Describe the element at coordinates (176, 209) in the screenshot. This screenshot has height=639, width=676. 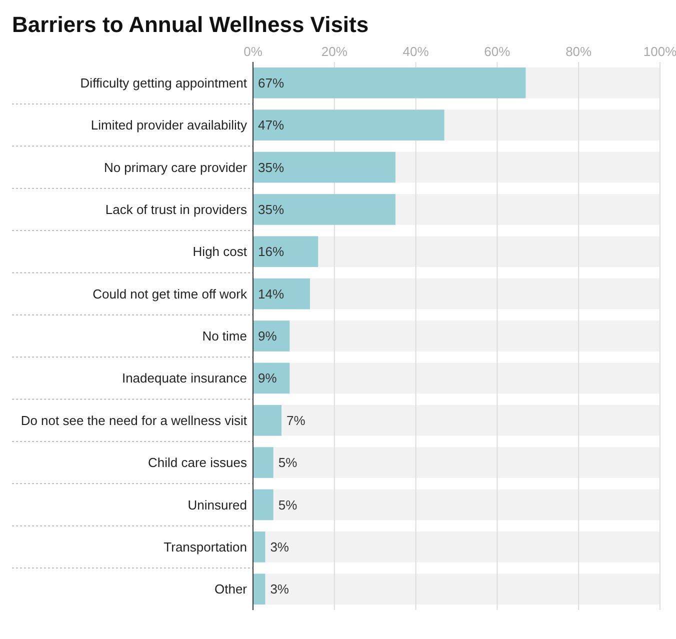
I see `y-tick-label: Lack of trust in providers` at that location.